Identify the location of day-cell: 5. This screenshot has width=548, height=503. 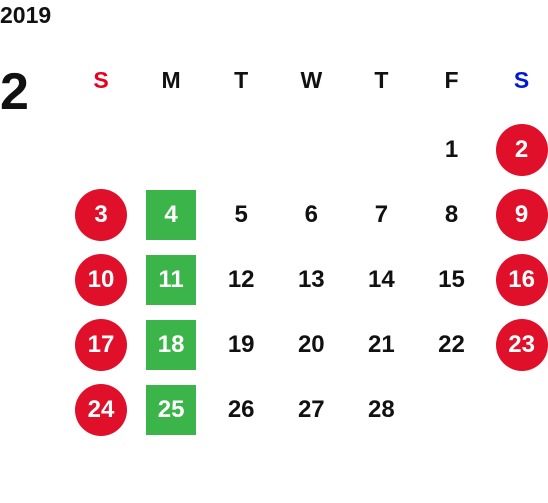
(241, 214).